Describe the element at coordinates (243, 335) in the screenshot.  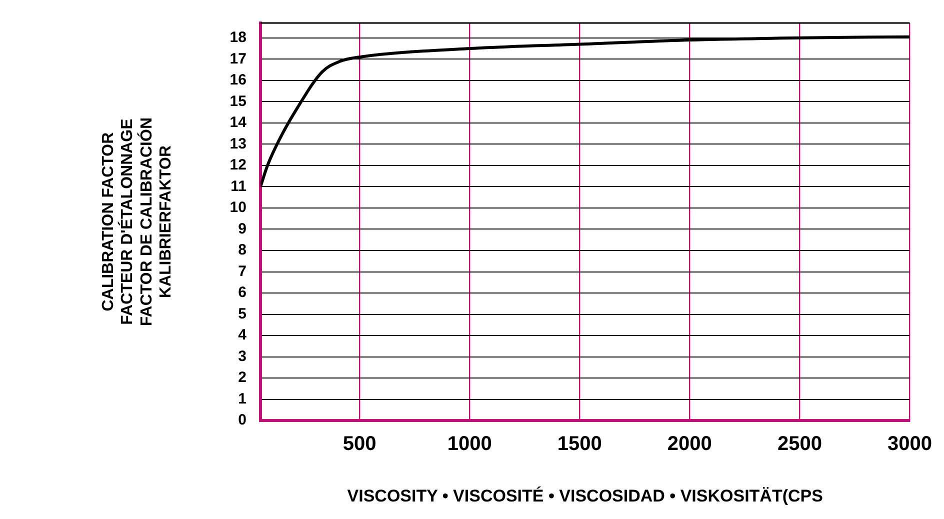
I see `y-tick-label: 4` at that location.